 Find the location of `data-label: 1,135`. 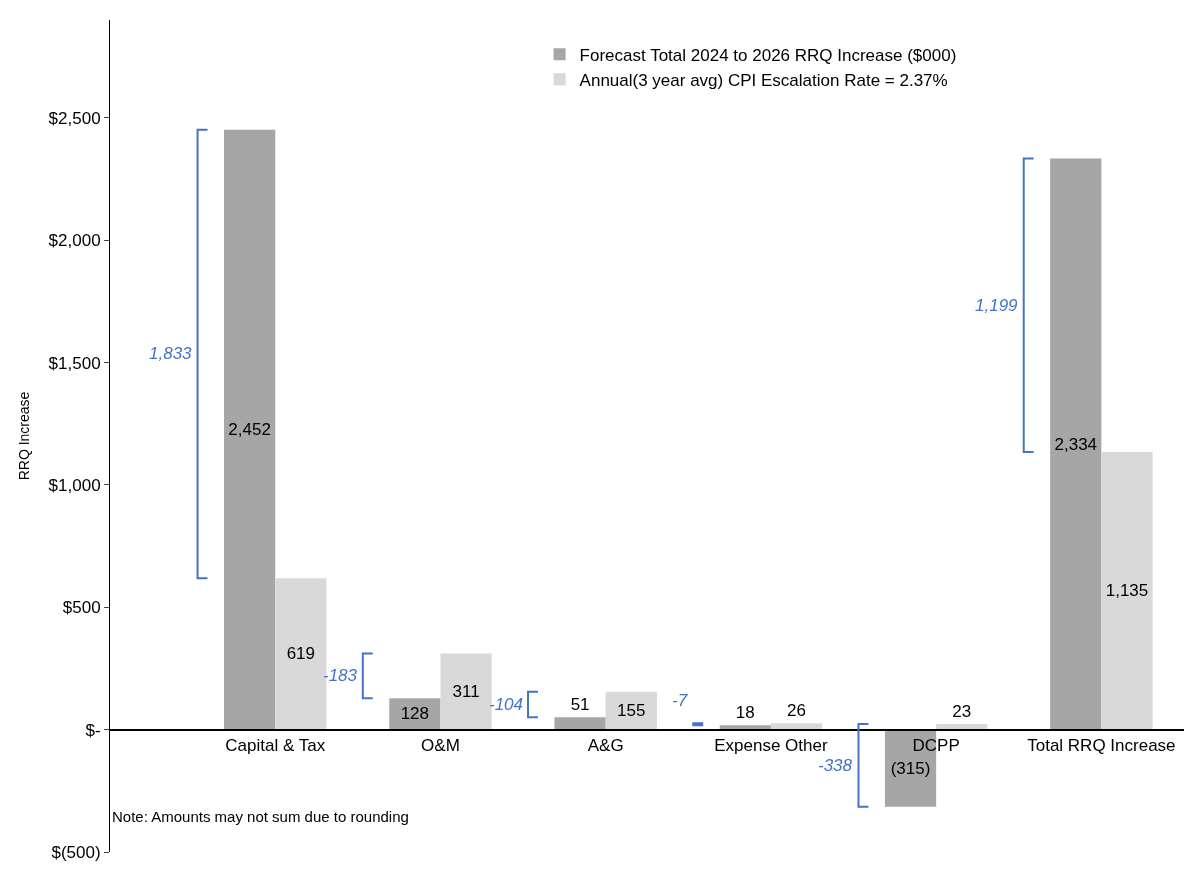

data-label: 1,135 is located at coordinates (1127, 591).